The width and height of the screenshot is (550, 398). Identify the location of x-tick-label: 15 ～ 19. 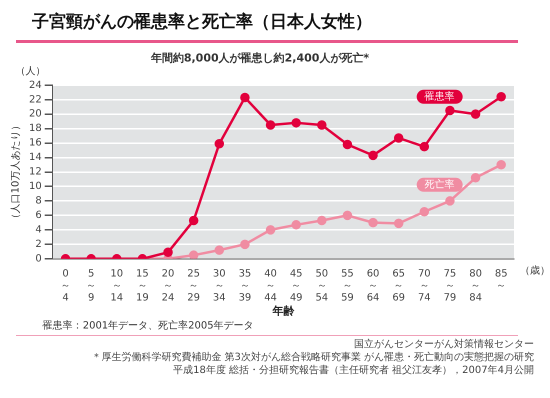
(142, 286).